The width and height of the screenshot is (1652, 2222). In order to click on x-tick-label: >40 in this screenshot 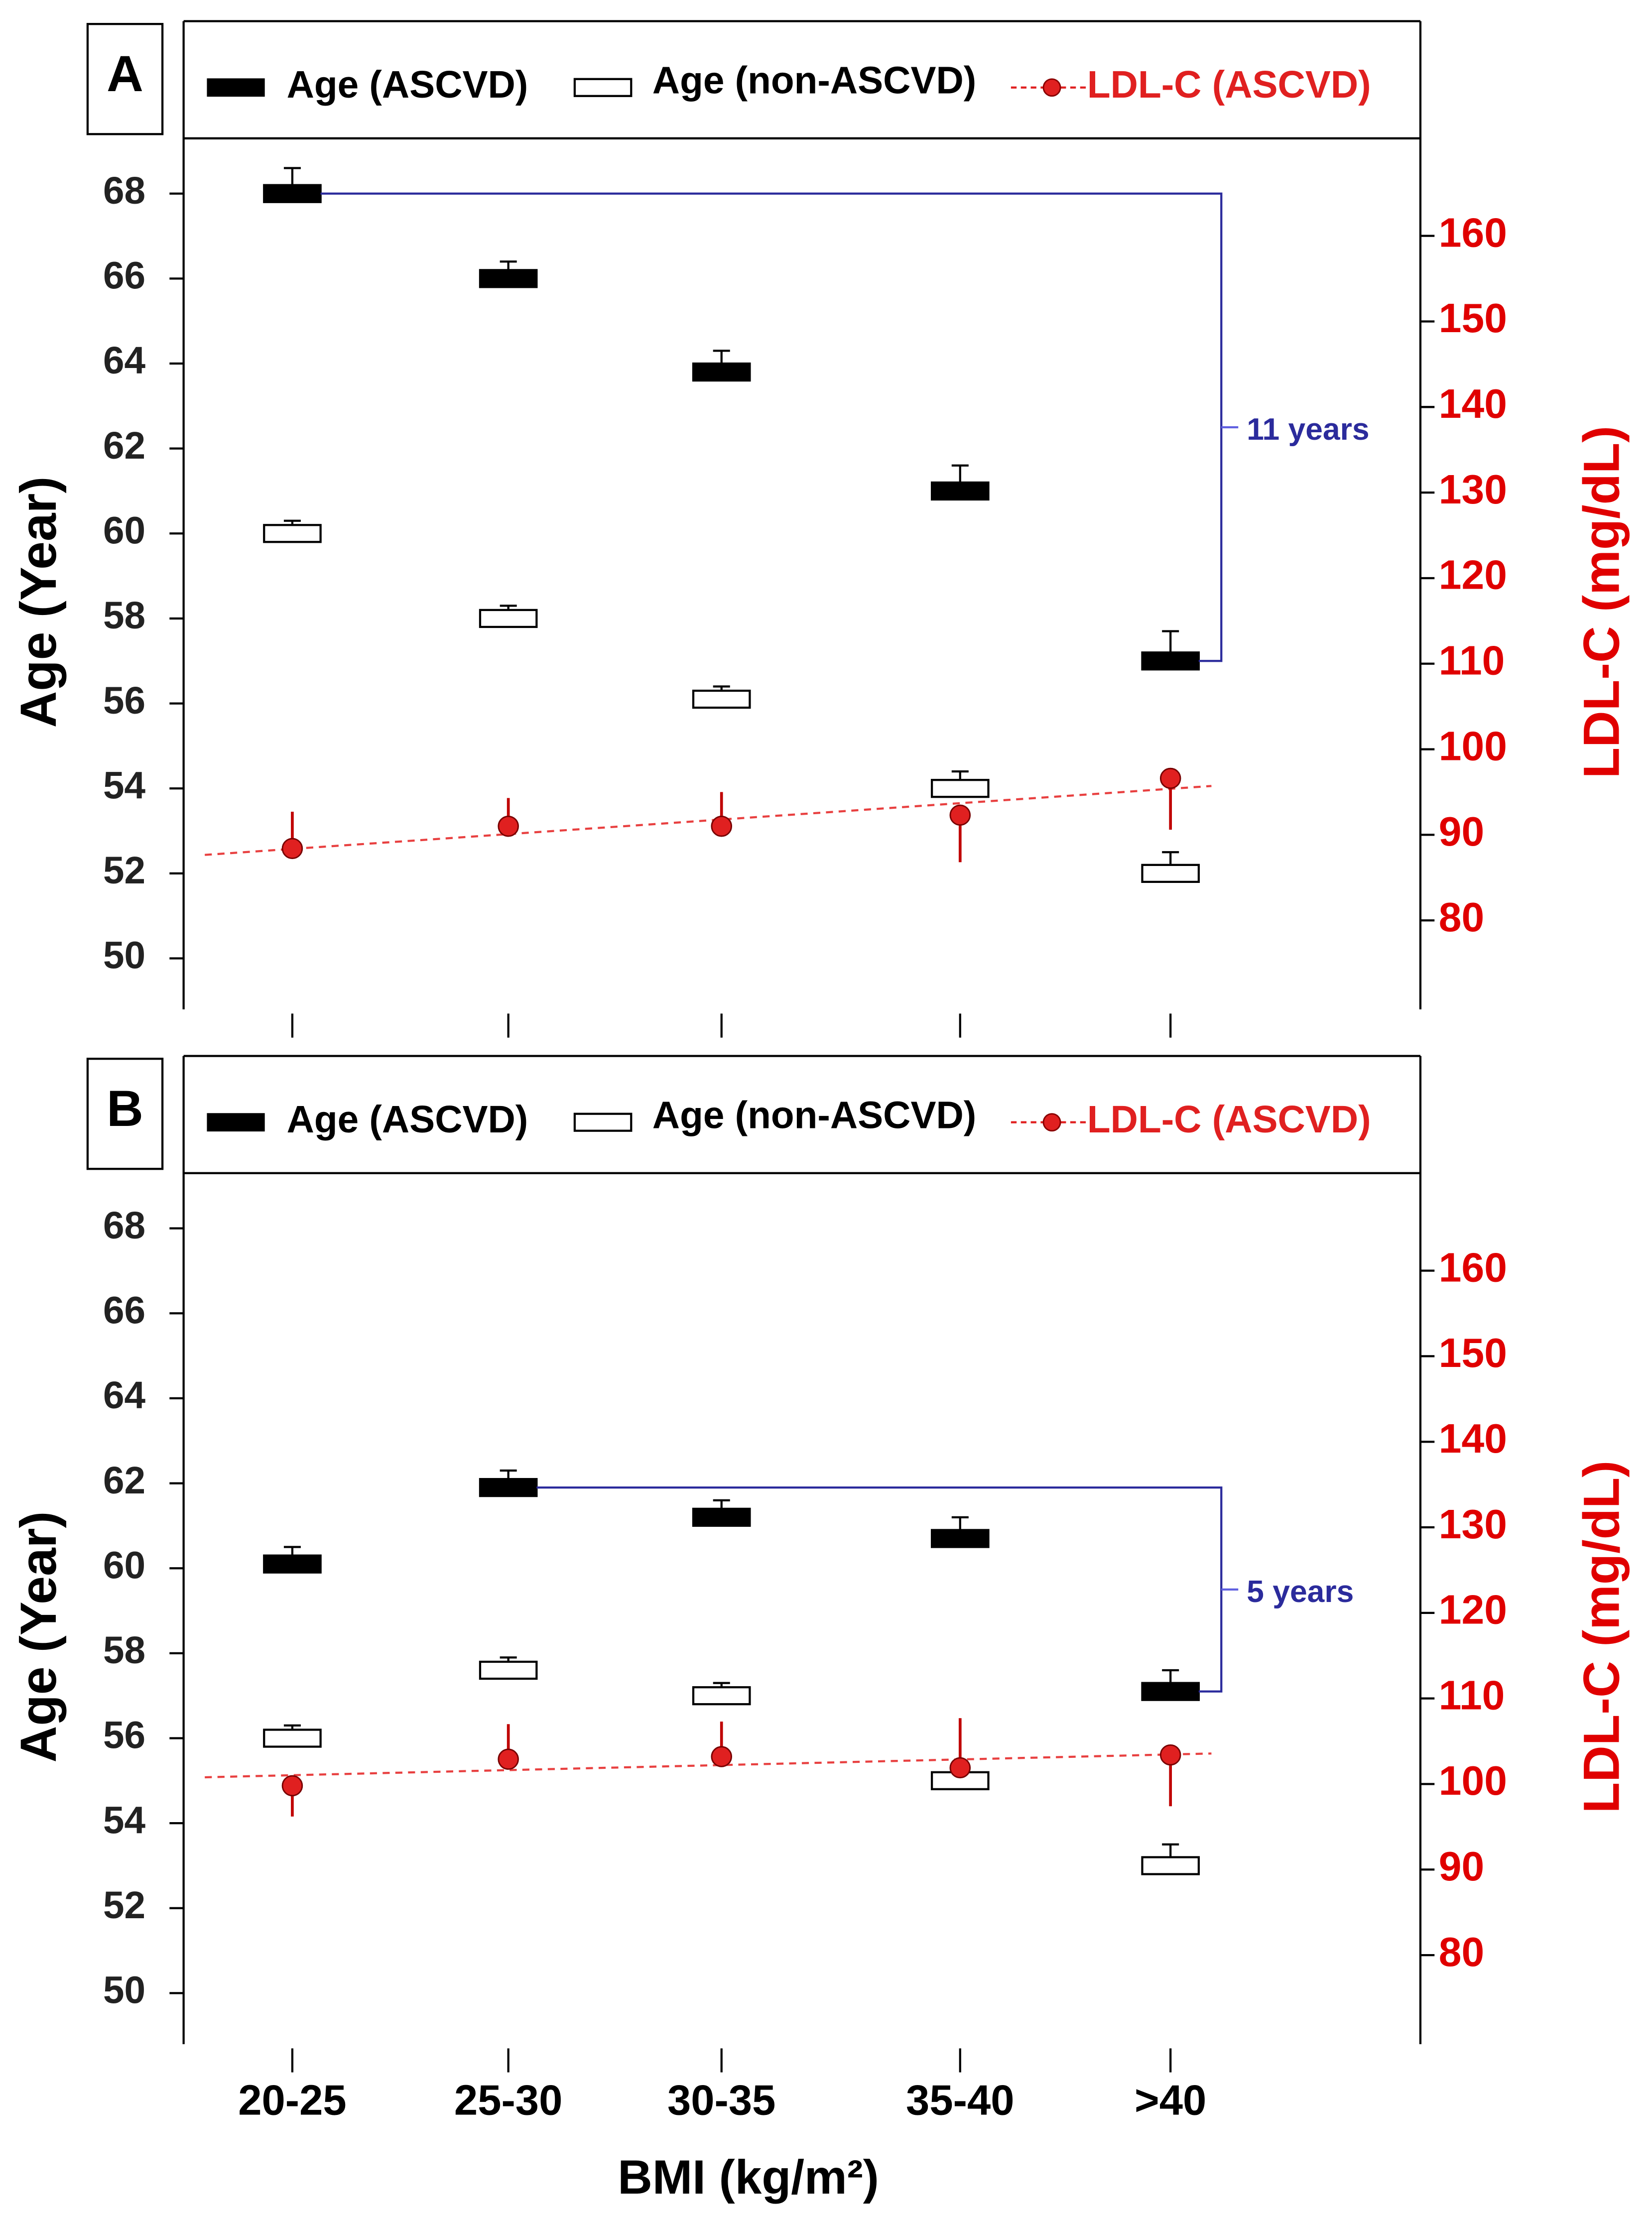, I will do `click(1171, 2100)`.